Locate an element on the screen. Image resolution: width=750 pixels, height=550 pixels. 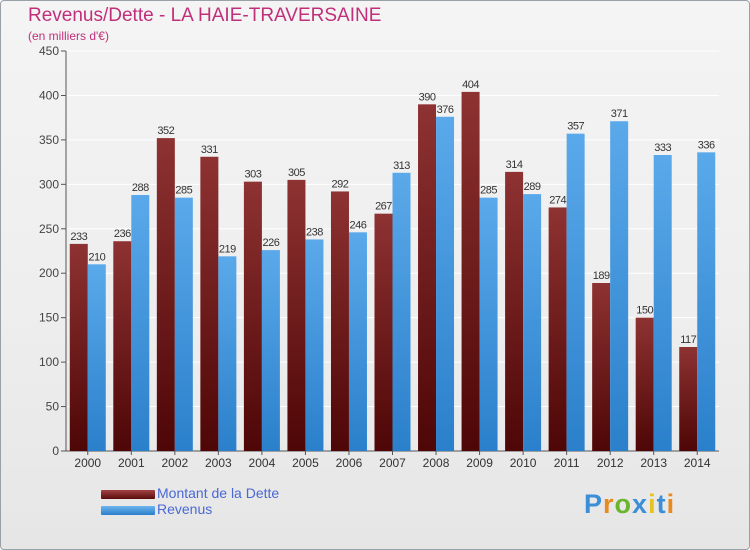
y-tick-label: 50 is located at coordinates (53, 407).